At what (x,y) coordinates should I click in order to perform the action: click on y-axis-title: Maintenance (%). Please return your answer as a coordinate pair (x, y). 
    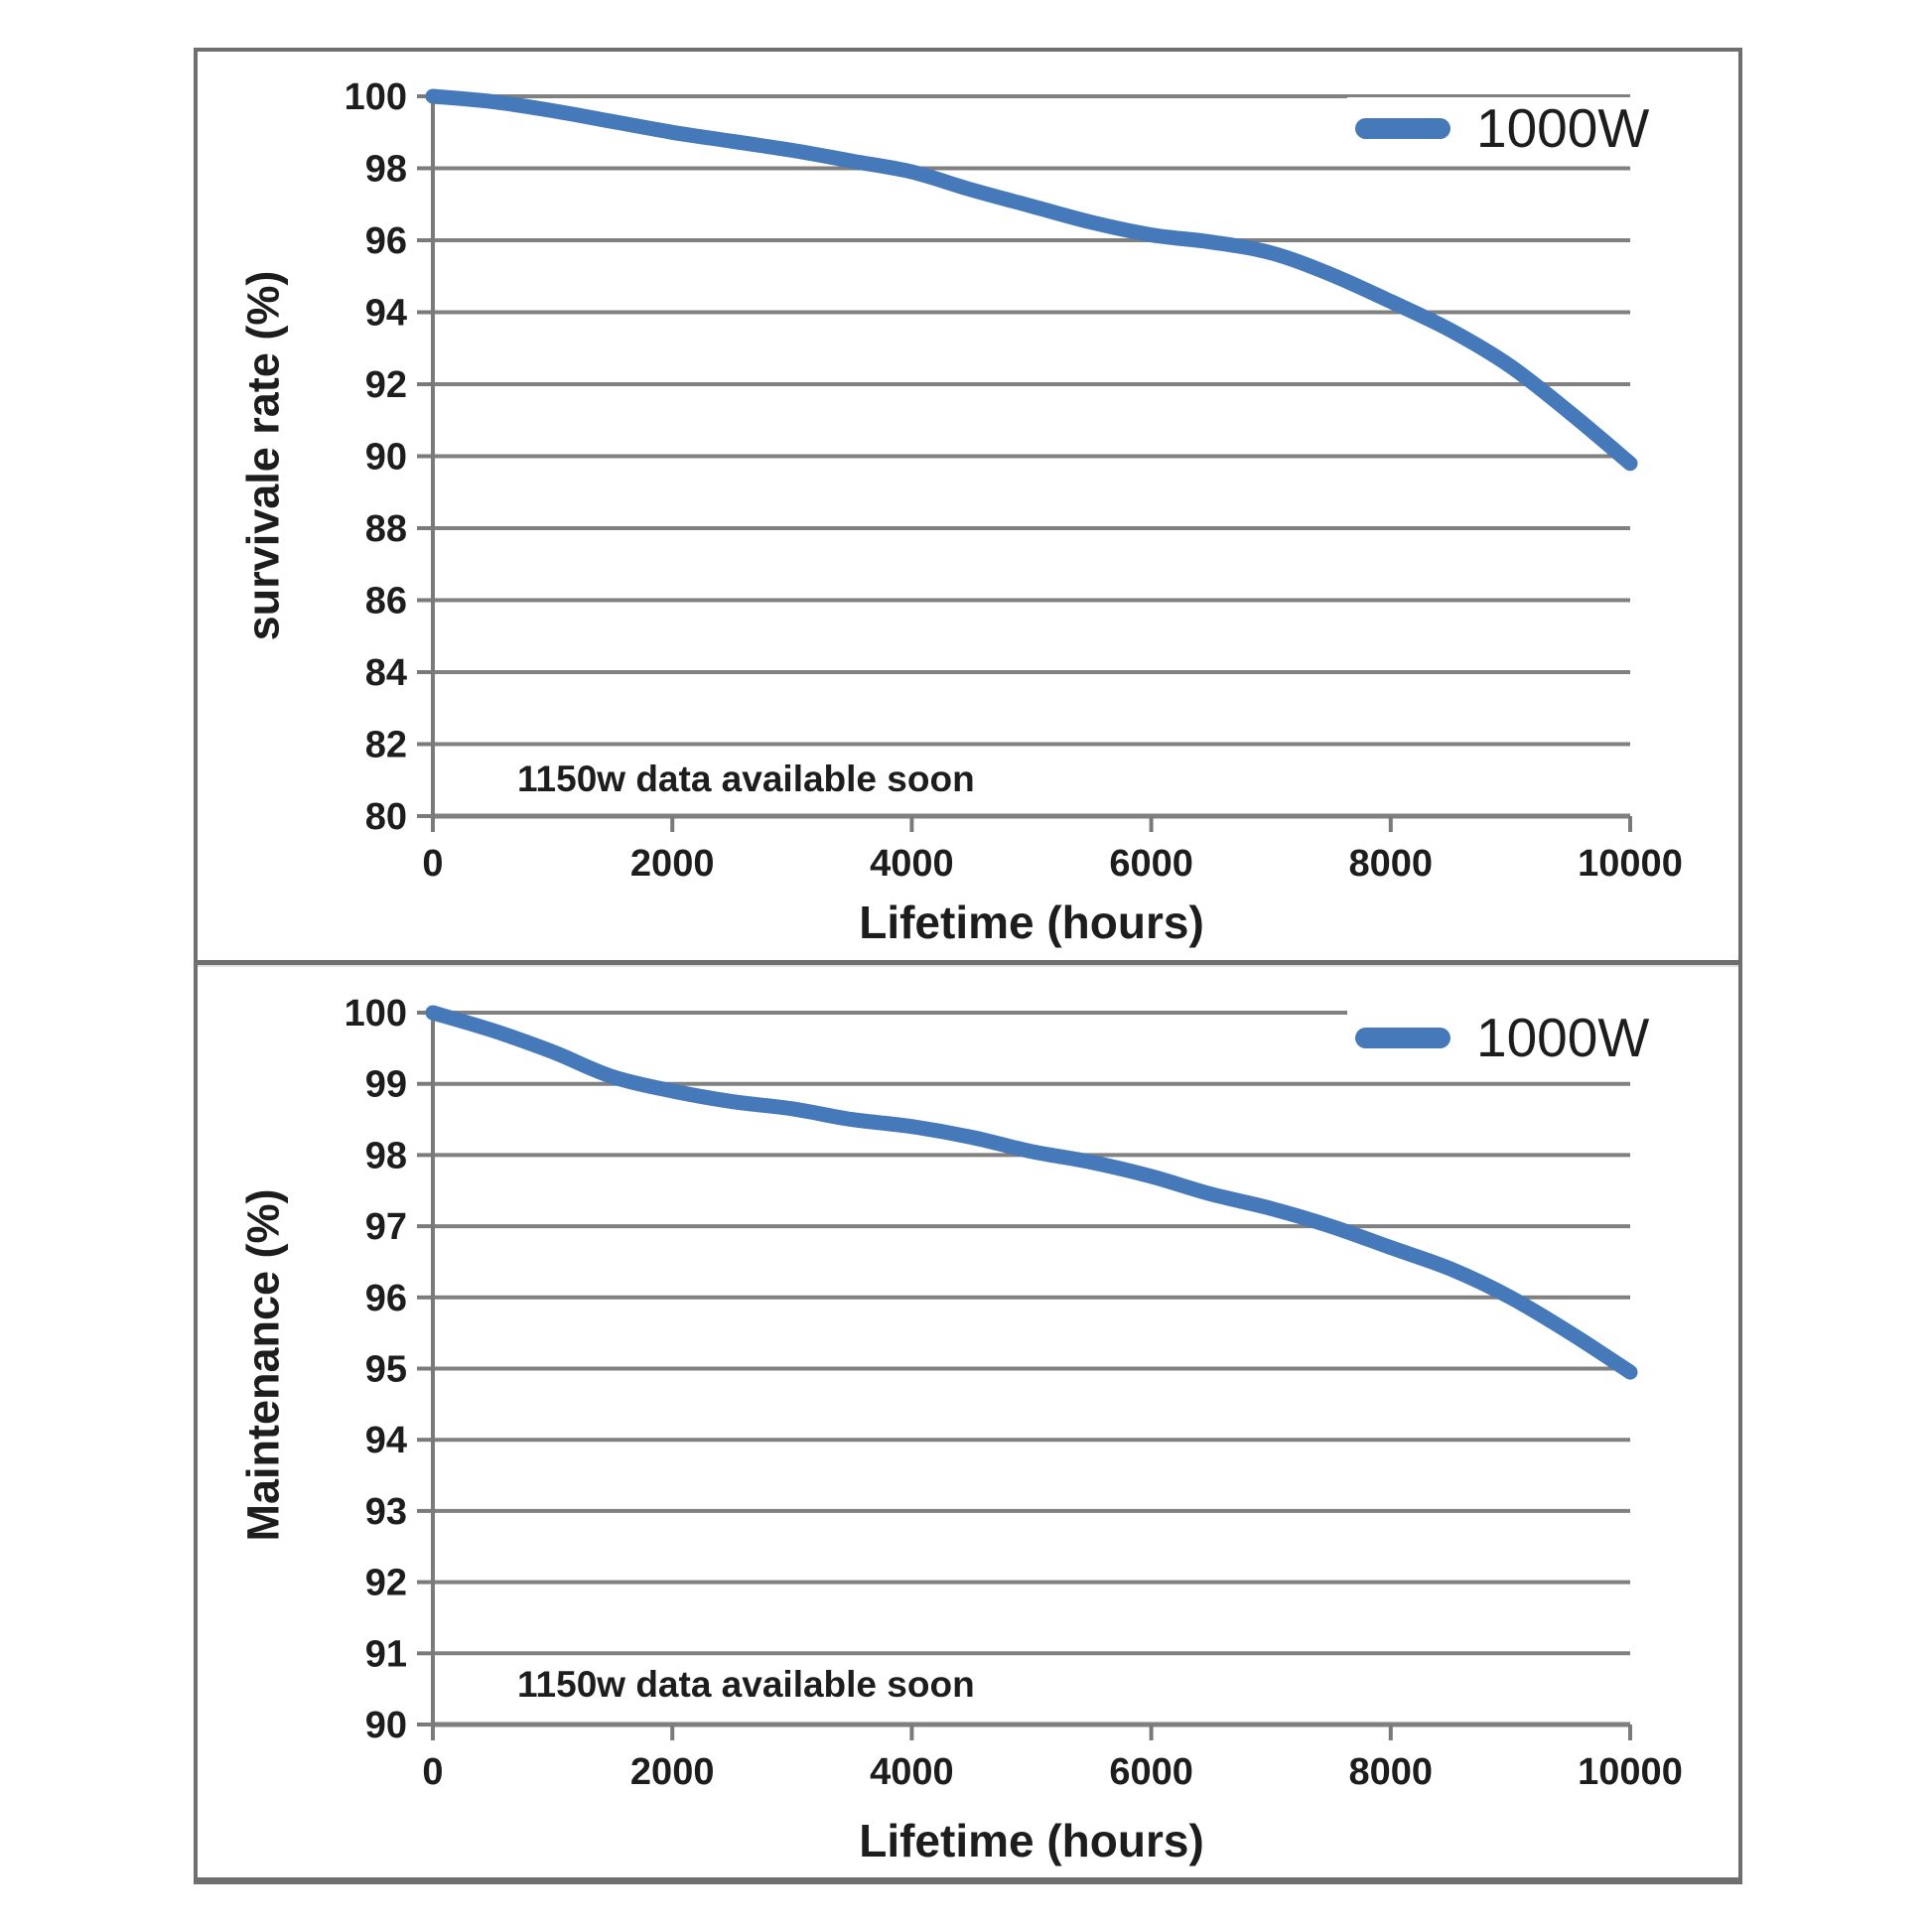
    Looking at the image, I should click on (263, 1365).